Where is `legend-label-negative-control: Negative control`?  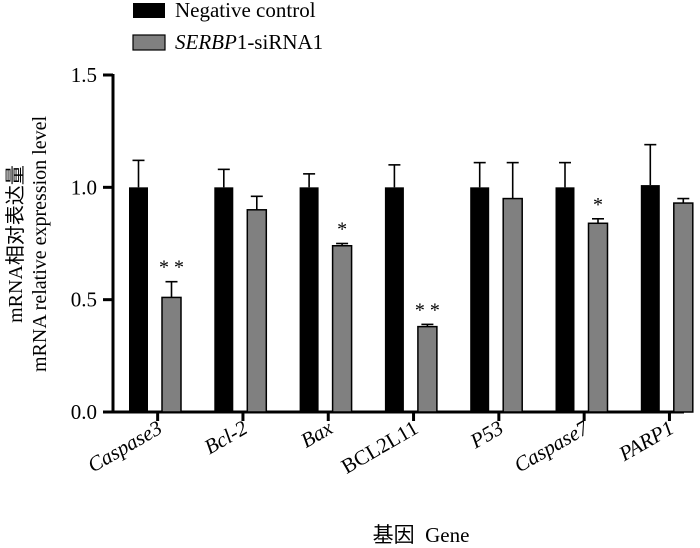
legend-label-negative-control: Negative control is located at coordinates (245, 11).